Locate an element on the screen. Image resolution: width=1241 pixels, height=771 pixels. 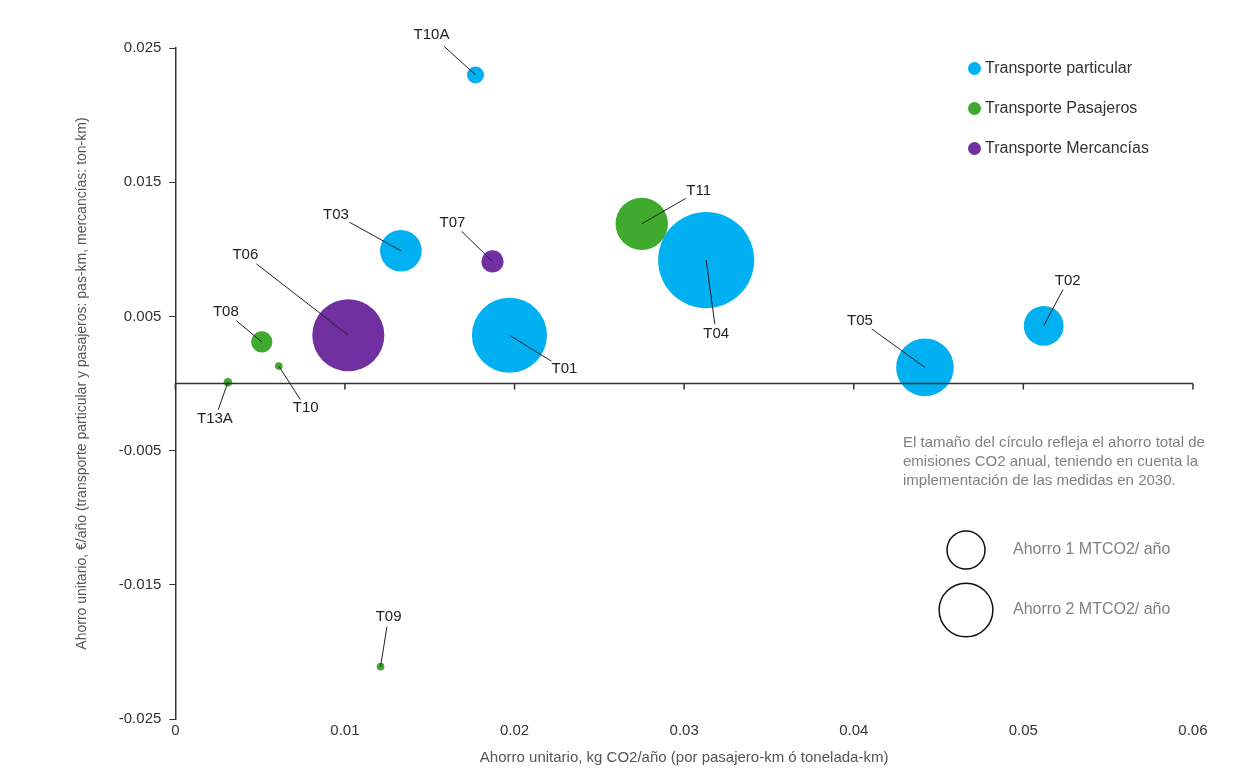
annotation: T09 is located at coordinates (388, 615).